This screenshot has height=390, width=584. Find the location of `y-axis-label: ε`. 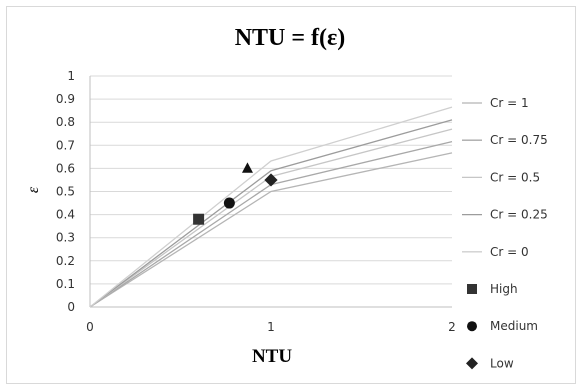

y-axis-label: ε is located at coordinates (33, 189).